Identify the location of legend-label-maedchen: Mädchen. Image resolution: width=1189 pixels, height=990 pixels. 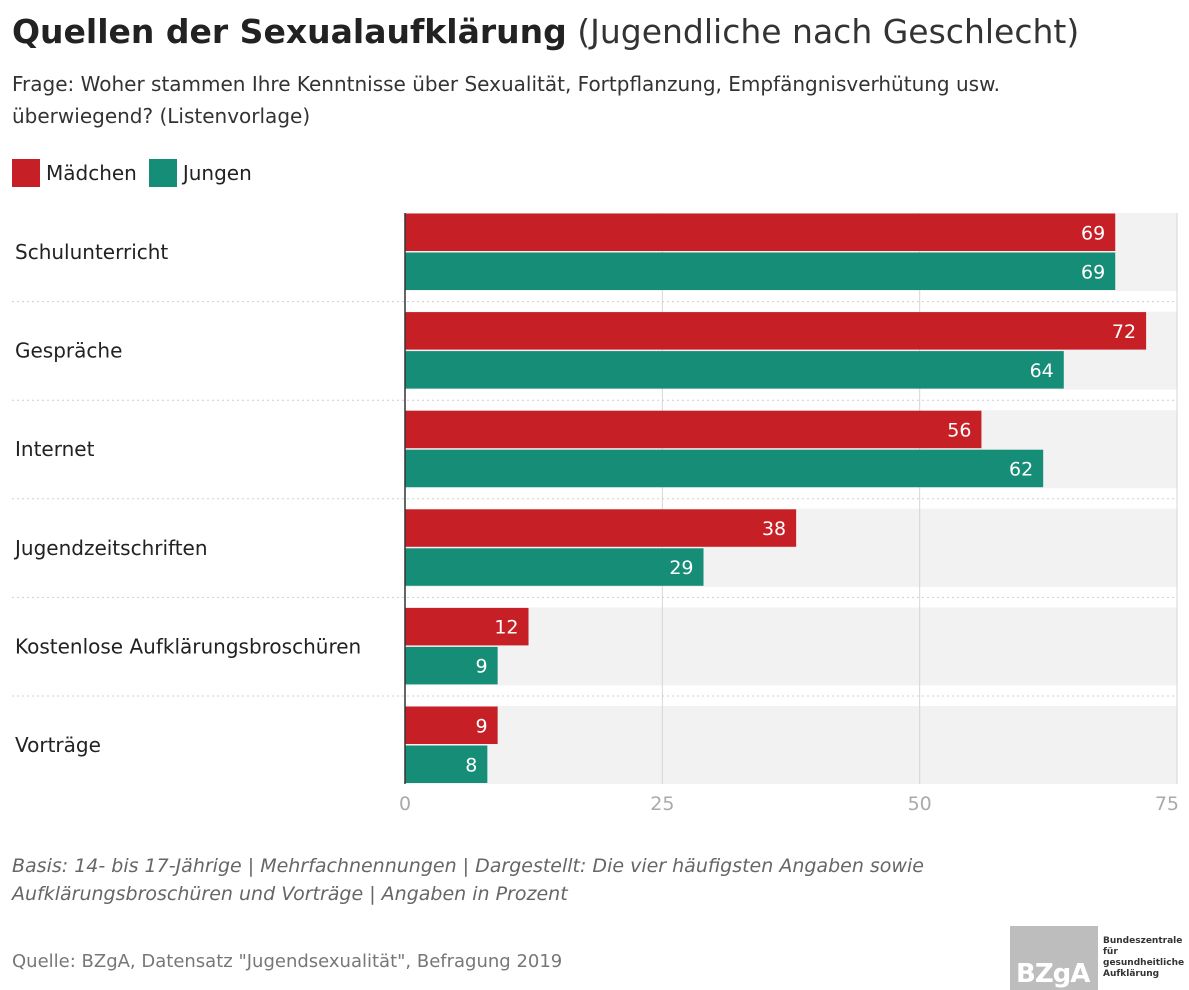
(91, 173).